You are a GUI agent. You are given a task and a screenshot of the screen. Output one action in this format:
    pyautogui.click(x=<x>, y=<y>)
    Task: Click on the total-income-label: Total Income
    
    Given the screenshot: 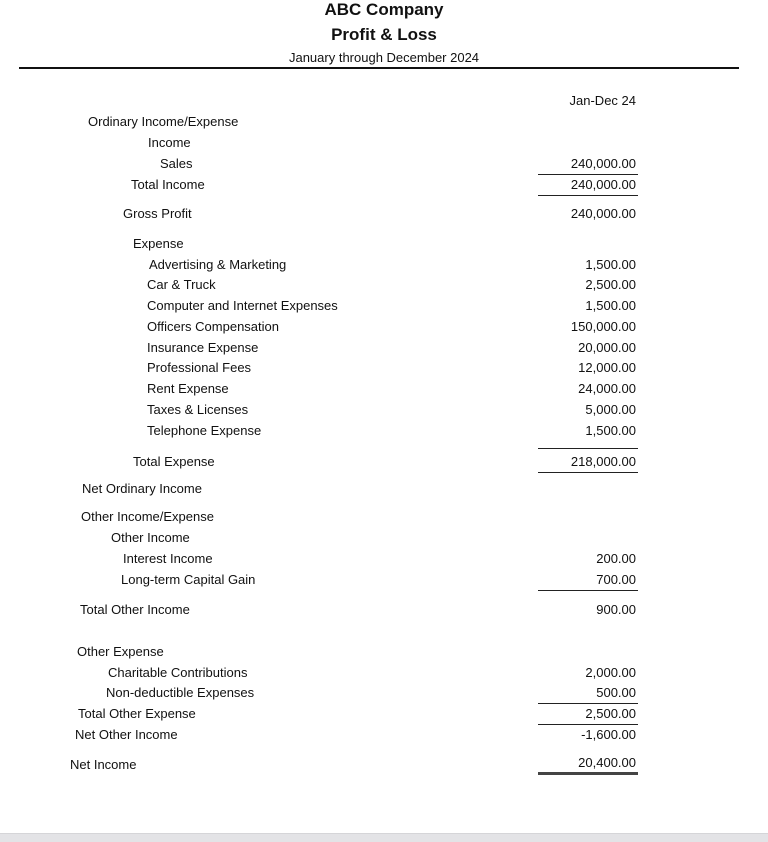 What is the action you would take?
    pyautogui.click(x=168, y=184)
    